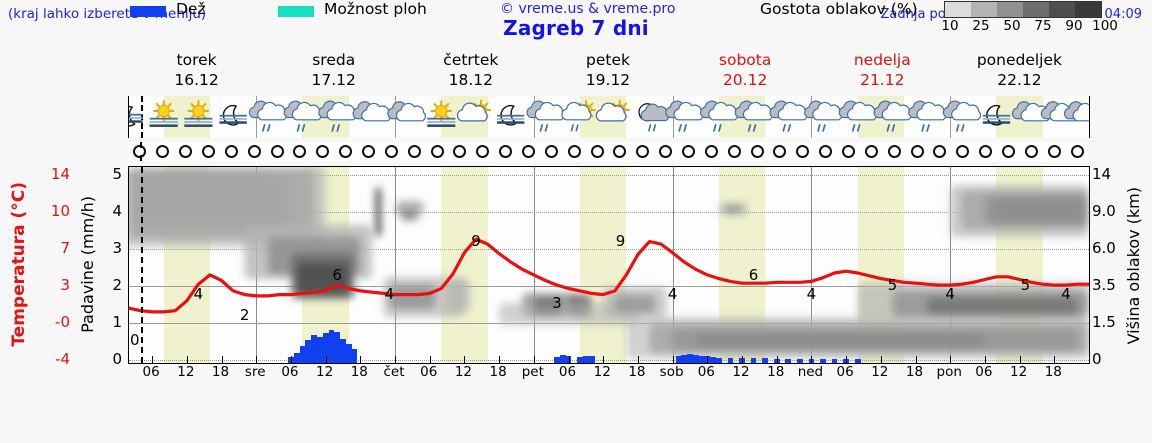 Image resolution: width=1152 pixels, height=443 pixels. I want to click on weather-icon-moon-fog, so click(996, 115).